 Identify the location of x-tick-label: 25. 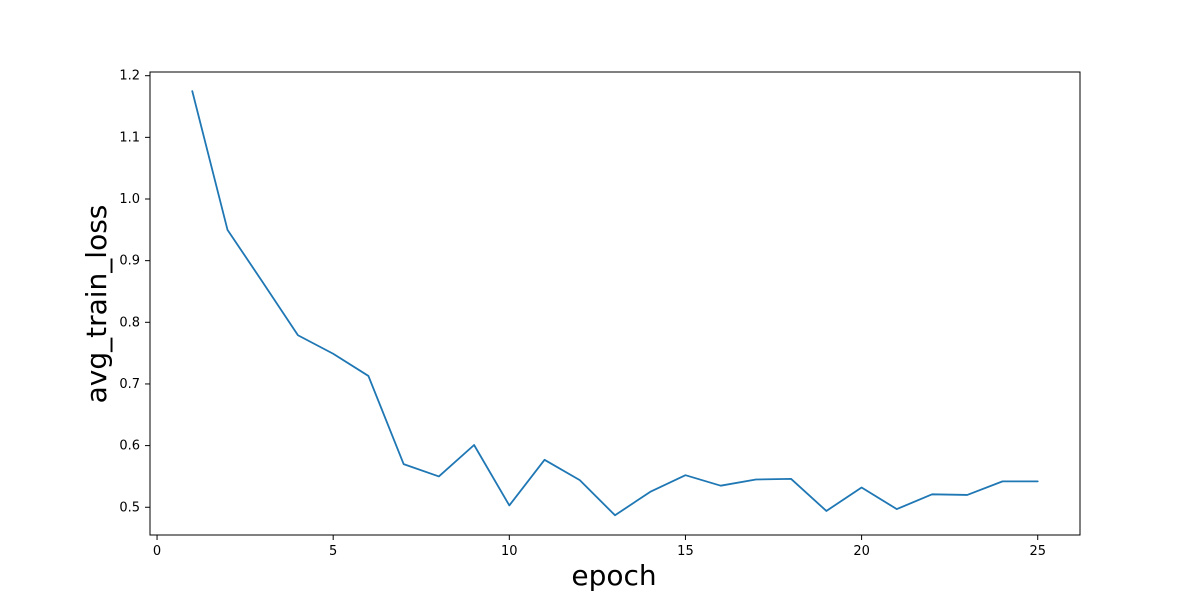
(1037, 551).